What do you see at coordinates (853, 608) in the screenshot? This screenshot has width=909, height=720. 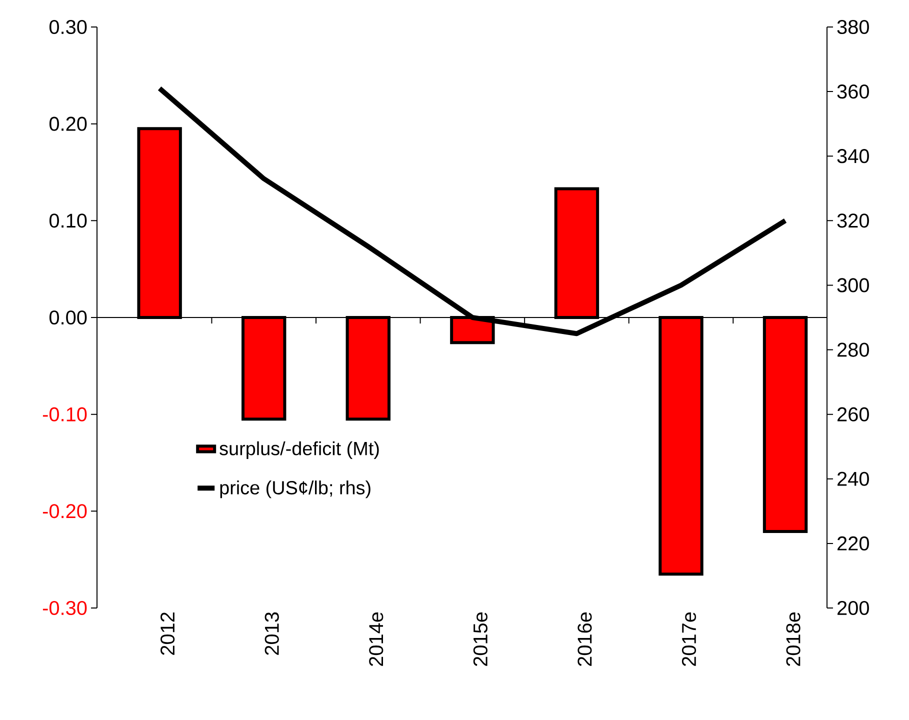 I see `y2-tick-label: 200` at bounding box center [853, 608].